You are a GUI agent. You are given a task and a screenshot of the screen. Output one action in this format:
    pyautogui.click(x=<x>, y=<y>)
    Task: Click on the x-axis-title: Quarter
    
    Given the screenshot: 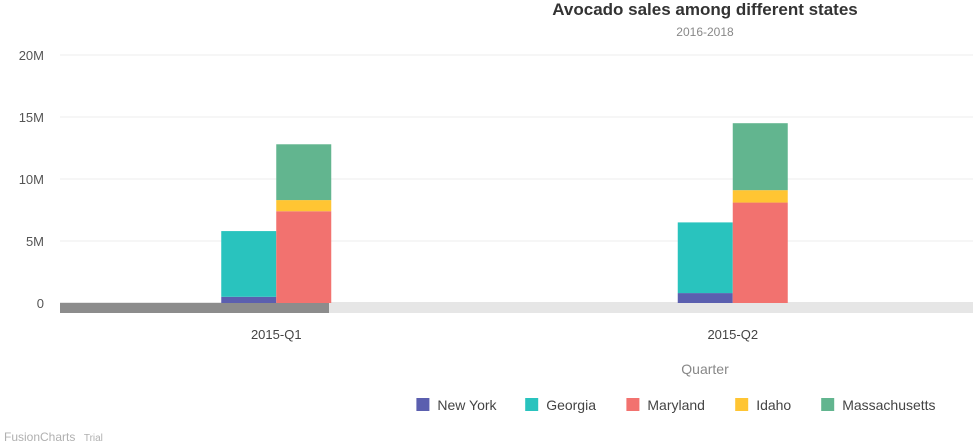 What is the action you would take?
    pyautogui.click(x=705, y=369)
    